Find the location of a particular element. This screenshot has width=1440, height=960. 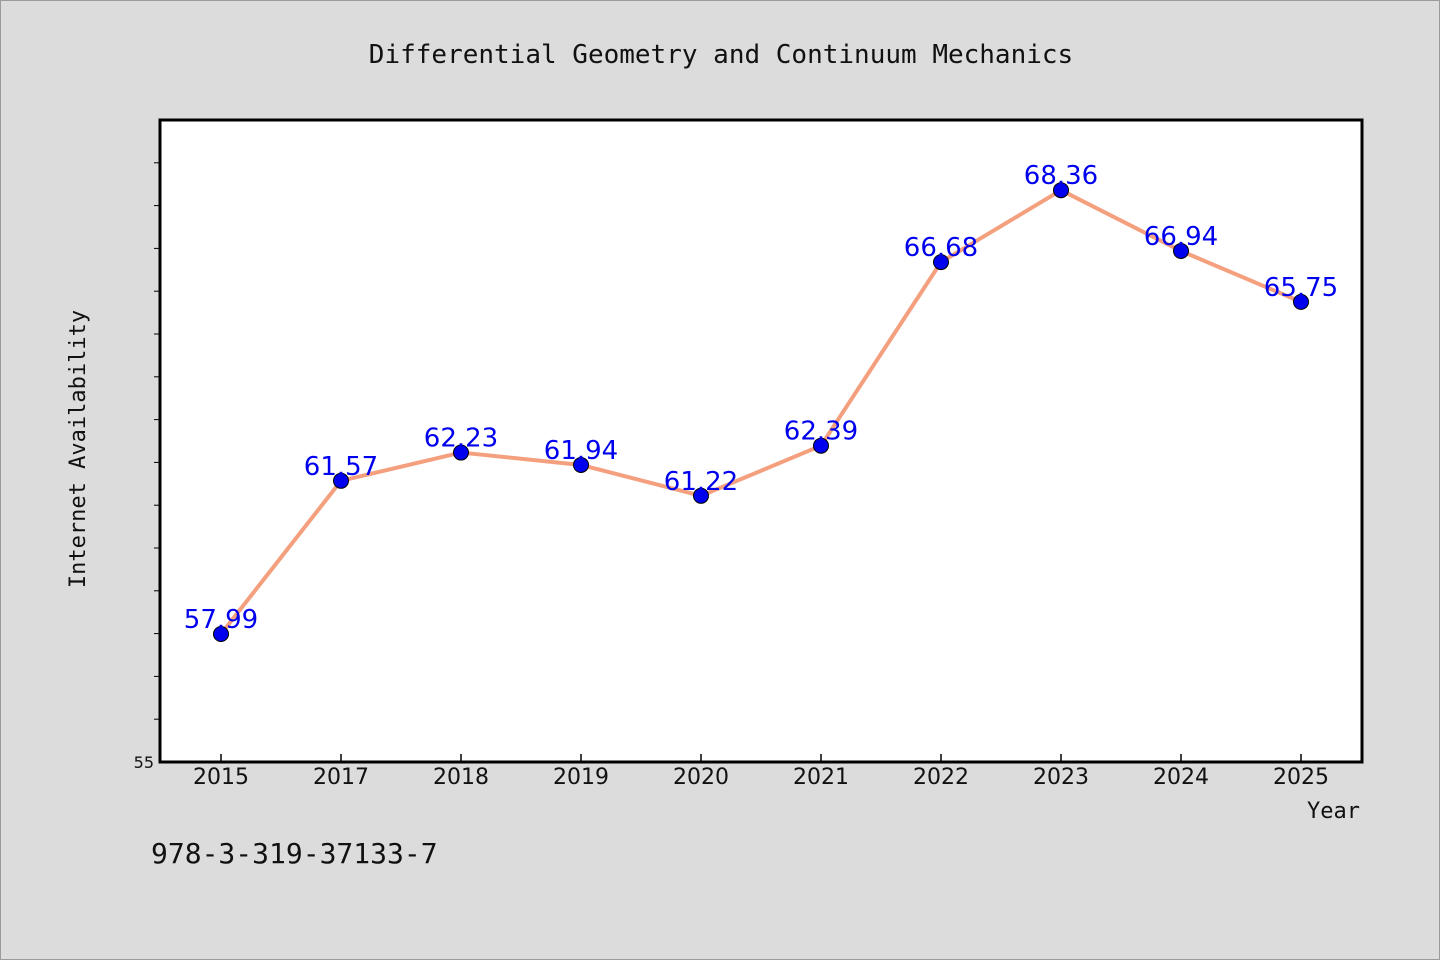

y-axis-label: Internet Availability is located at coordinates (78, 449).